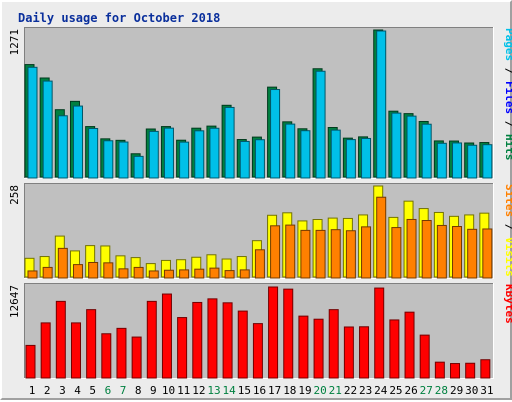  What do you see at coordinates (381, 390) in the screenshot?
I see `x-tick-label-day-24: 24` at bounding box center [381, 390].